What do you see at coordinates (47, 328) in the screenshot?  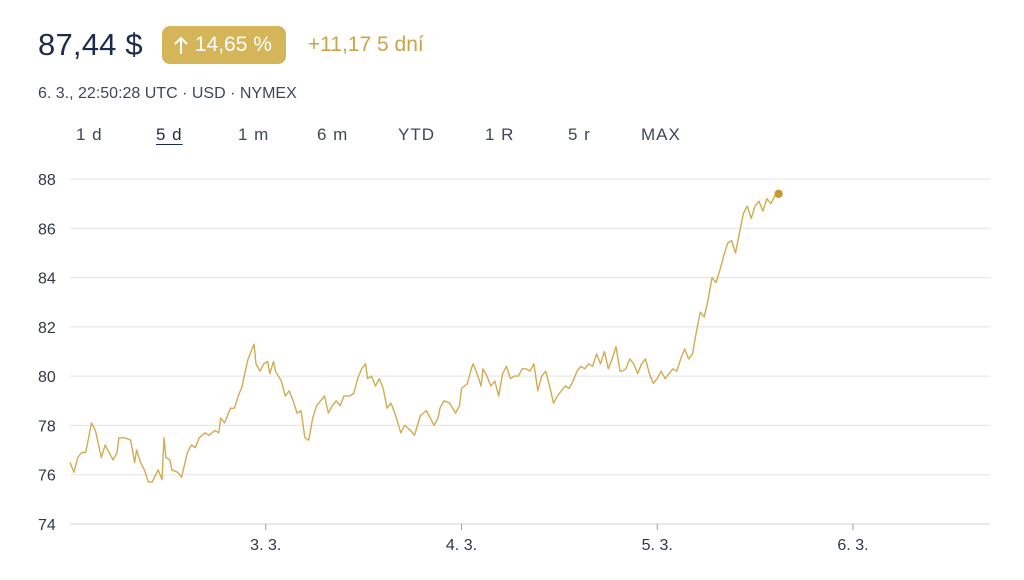 I see `y-tick-label: 82` at bounding box center [47, 328].